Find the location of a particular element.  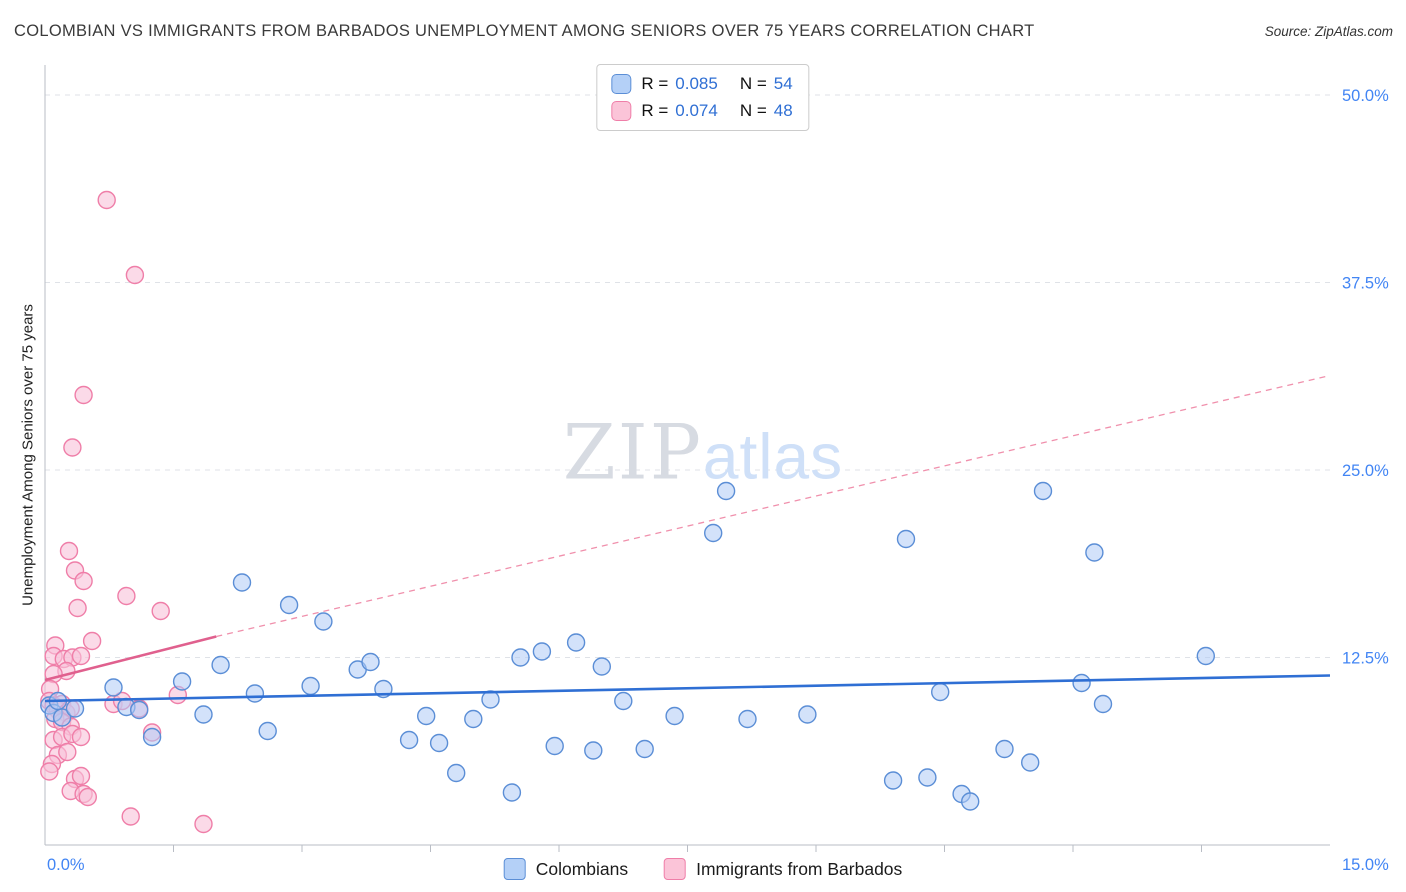

stats-legend-box: R = 0.085 N = 54 R = 0.074 N = 48 is located at coordinates (703, 97).